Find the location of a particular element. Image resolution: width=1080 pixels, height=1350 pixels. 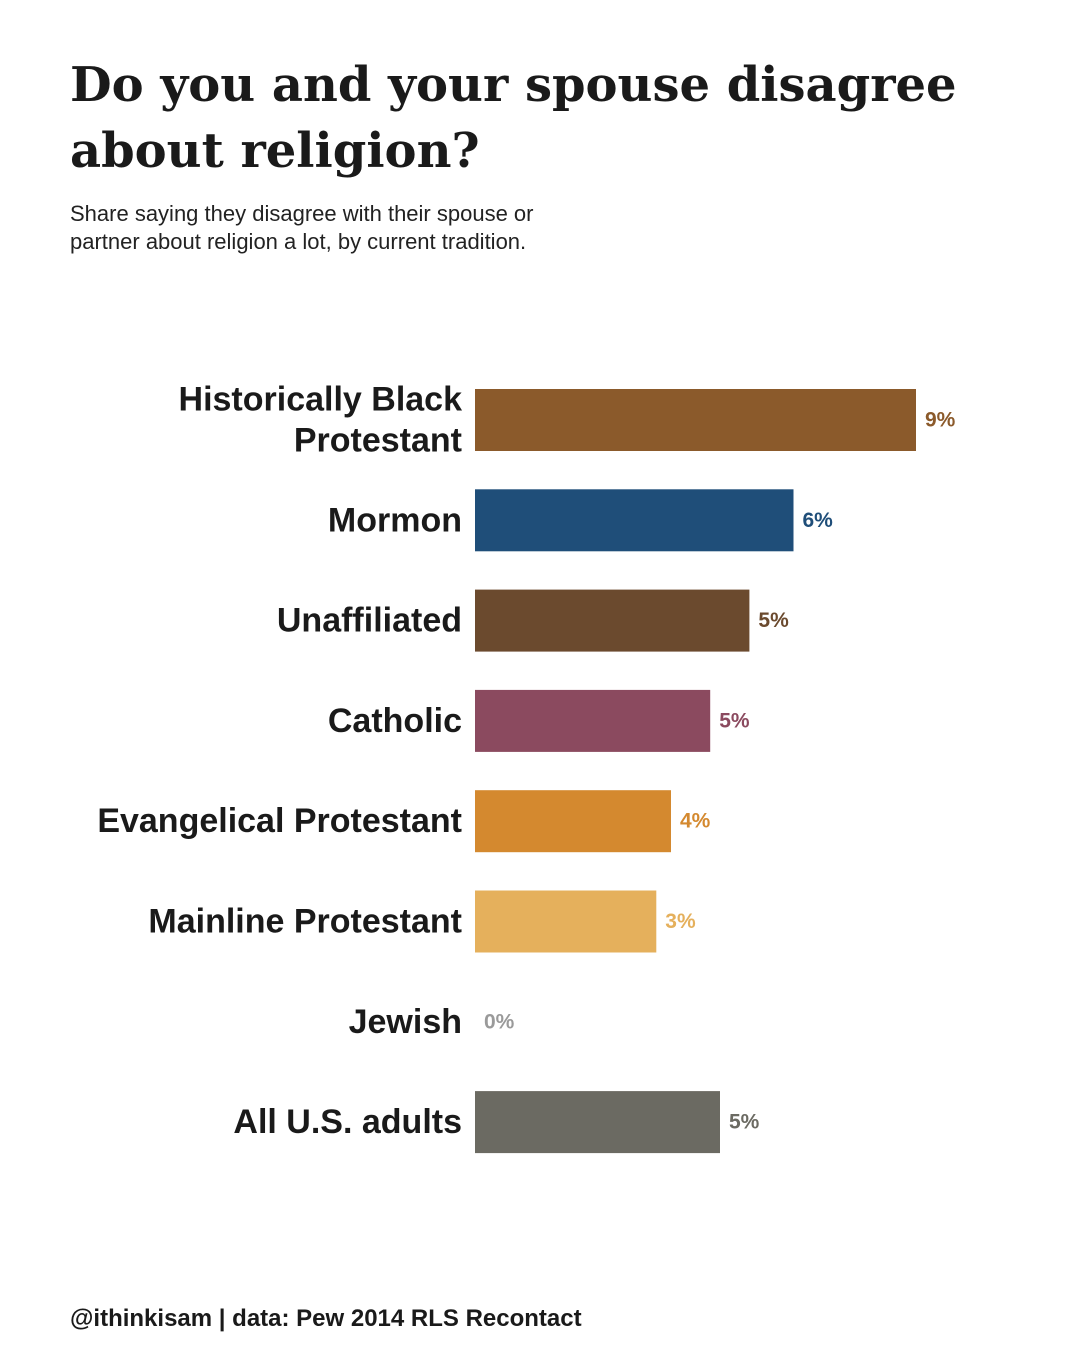

category-label-line: Historically Black is located at coordinates (321, 400).